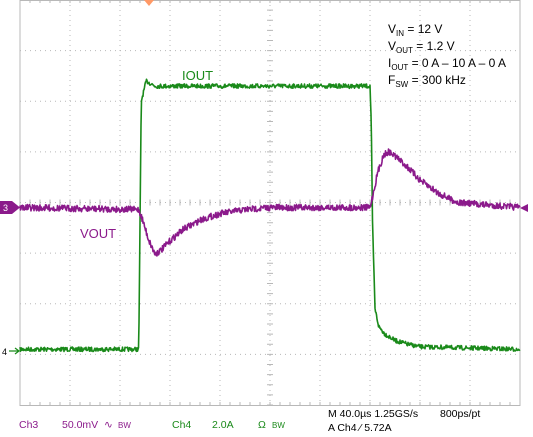 The height and width of the screenshot is (437, 533). What do you see at coordinates (373, 414) in the screenshot?
I see `timebase-readout: M 40.0µs 1.25GS/s` at bounding box center [373, 414].